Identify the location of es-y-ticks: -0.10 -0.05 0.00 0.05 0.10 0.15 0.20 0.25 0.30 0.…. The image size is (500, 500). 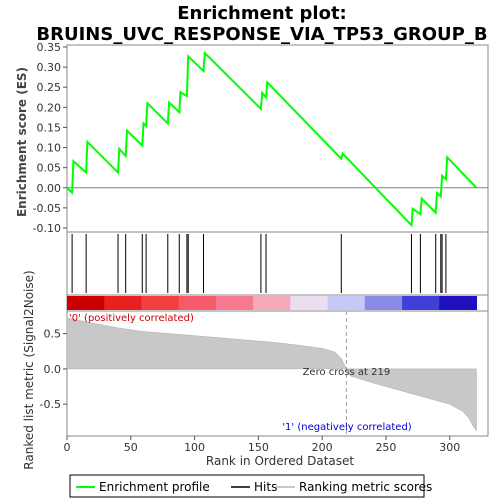
(50, 138).